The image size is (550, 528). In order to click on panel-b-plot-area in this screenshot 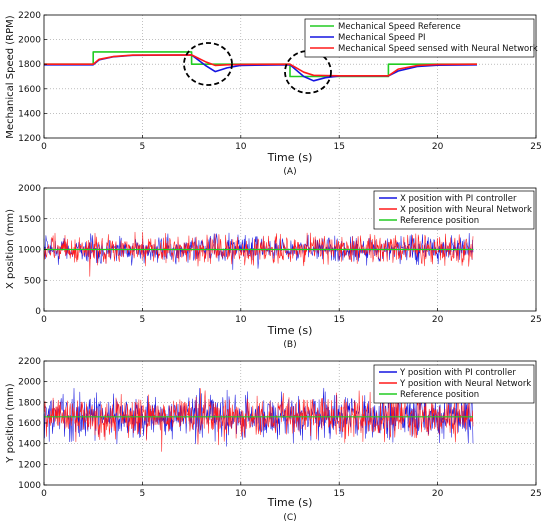, I will do `click(258, 254)`.